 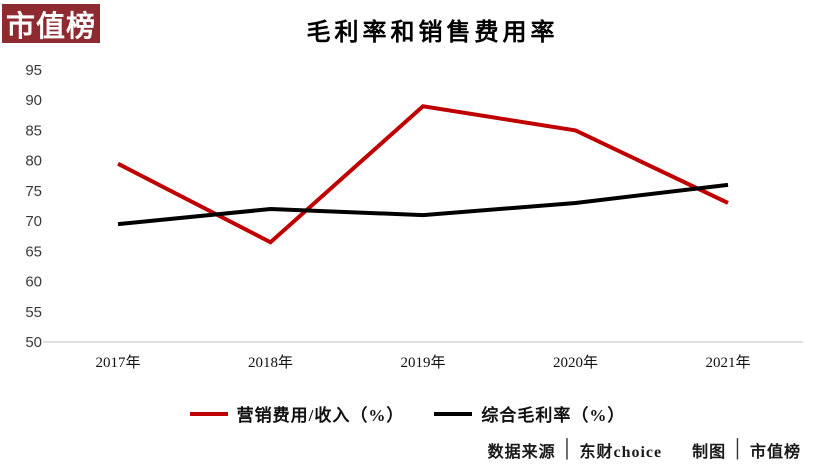 What do you see at coordinates (33, 191) in the screenshot?
I see `y-tick-label: 75` at bounding box center [33, 191].